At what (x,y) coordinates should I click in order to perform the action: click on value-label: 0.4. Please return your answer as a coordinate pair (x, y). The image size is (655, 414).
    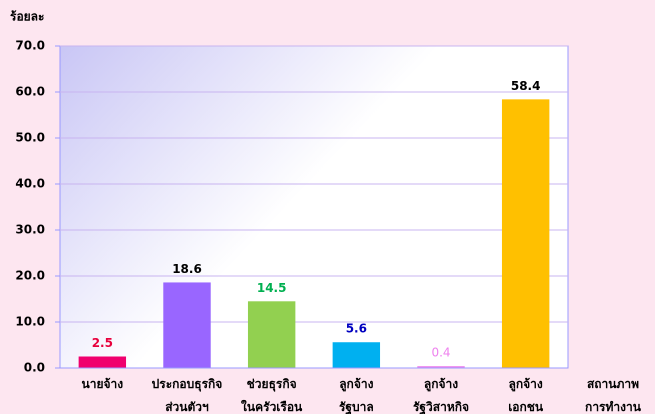
    Looking at the image, I should click on (440, 353).